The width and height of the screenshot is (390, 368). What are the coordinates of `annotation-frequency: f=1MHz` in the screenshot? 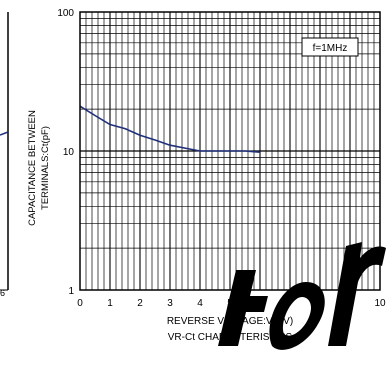 It's located at (330, 48).